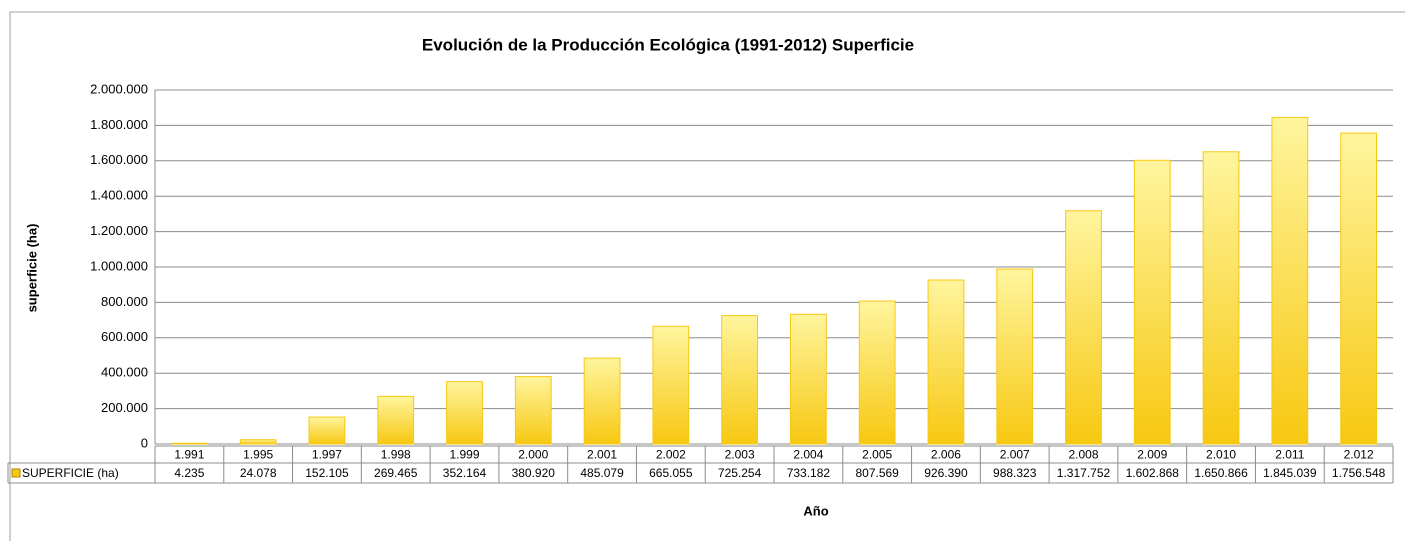 This screenshot has height=541, width=1405. What do you see at coordinates (808, 455) in the screenshot?
I see `x-tick-label: 2.004` at bounding box center [808, 455].